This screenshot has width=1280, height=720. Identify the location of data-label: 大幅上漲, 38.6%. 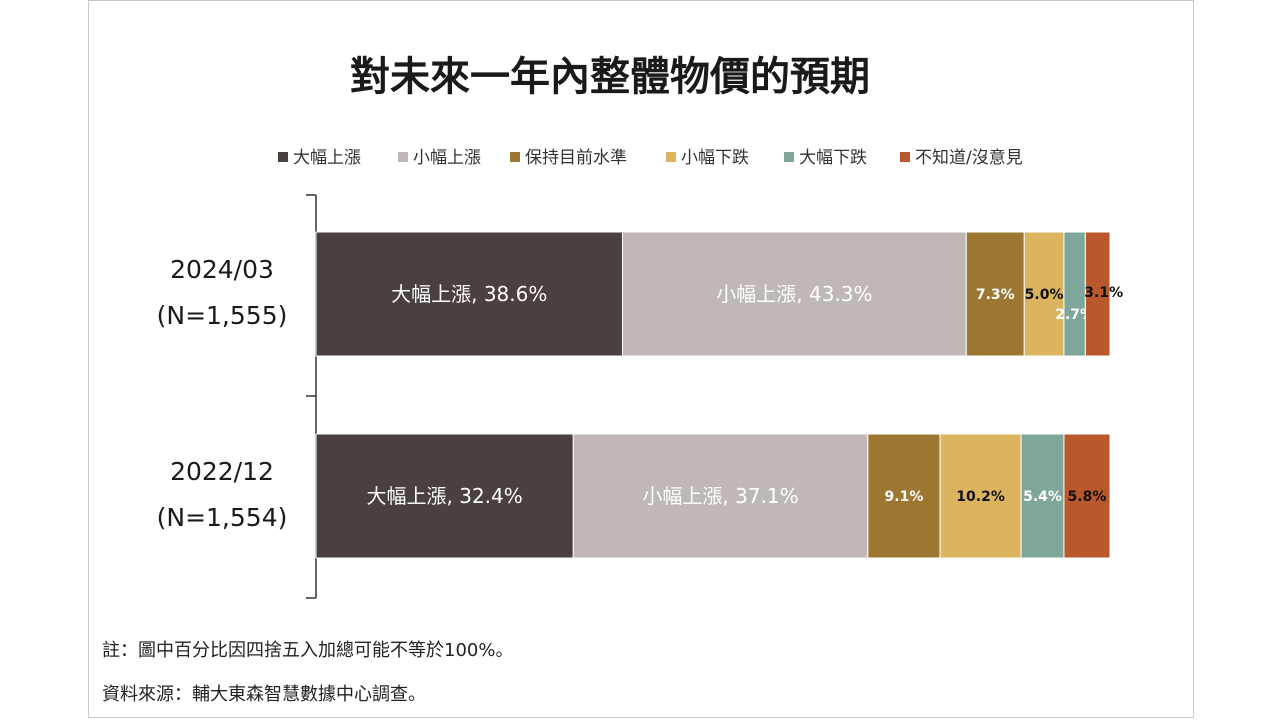
(469, 294).